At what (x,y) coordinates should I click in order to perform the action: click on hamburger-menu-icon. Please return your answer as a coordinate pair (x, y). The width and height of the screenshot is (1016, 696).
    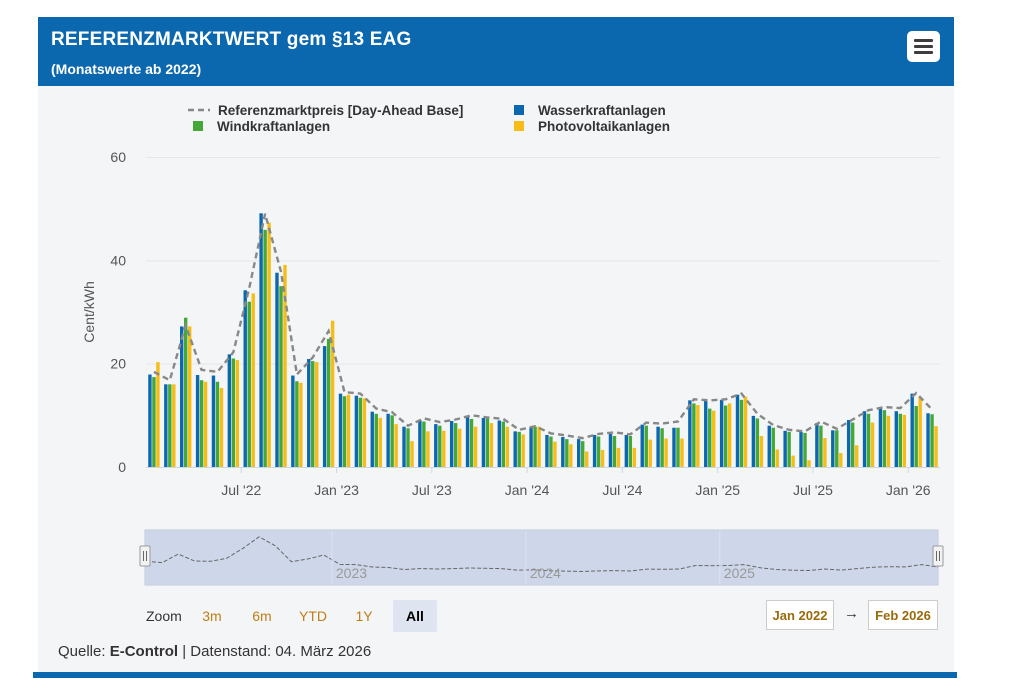
    Looking at the image, I should click on (923, 46).